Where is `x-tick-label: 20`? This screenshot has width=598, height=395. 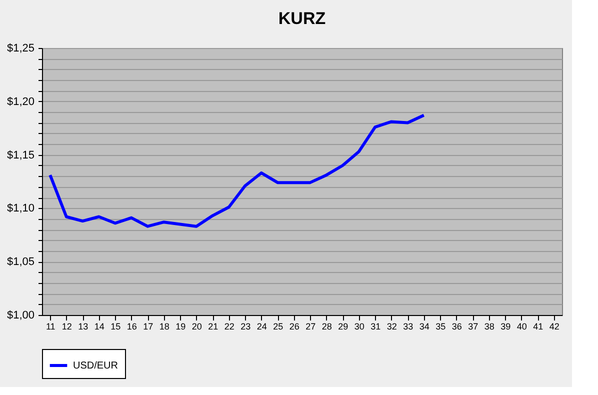
x-tick-label: 20 is located at coordinates (197, 327).